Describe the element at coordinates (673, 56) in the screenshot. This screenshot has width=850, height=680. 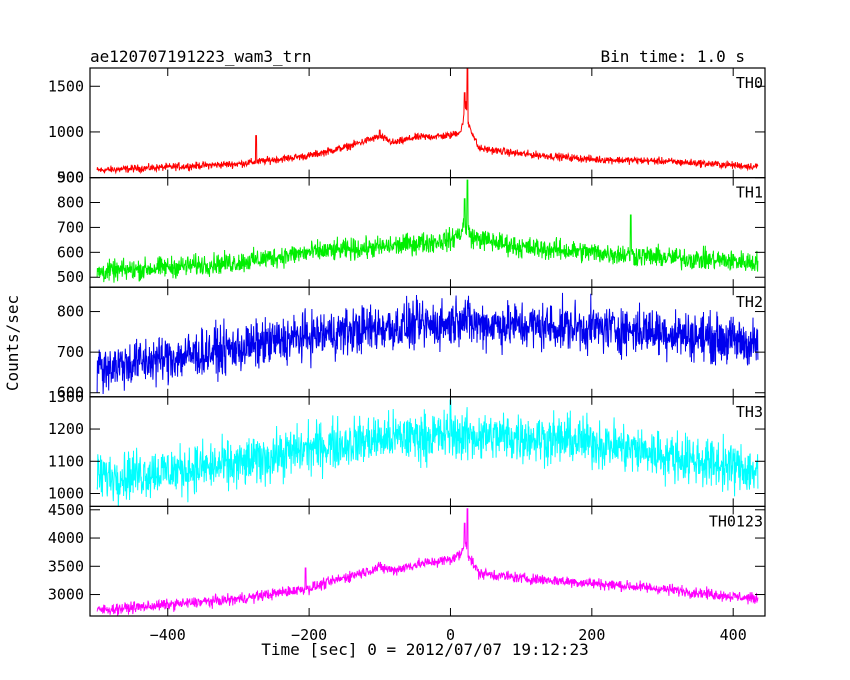
I see `chart-title-right: Bin time: 1.0 s` at that location.